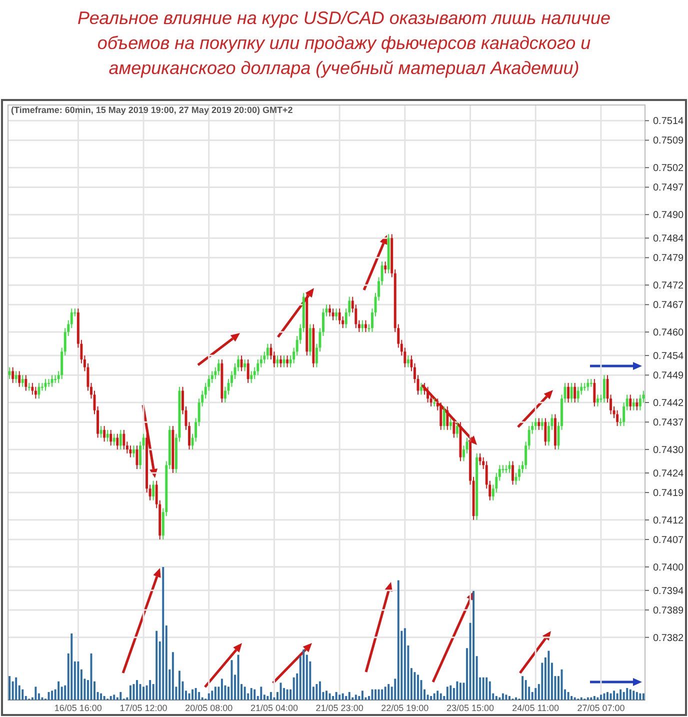  Describe the element at coordinates (405, 708) in the screenshot. I see `x-tick-label: 22/05 19:00` at that location.